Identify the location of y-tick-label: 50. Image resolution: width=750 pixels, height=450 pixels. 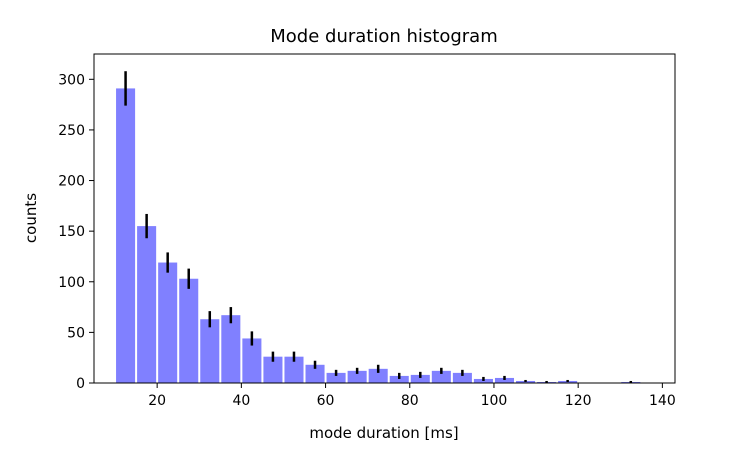
(76, 333).